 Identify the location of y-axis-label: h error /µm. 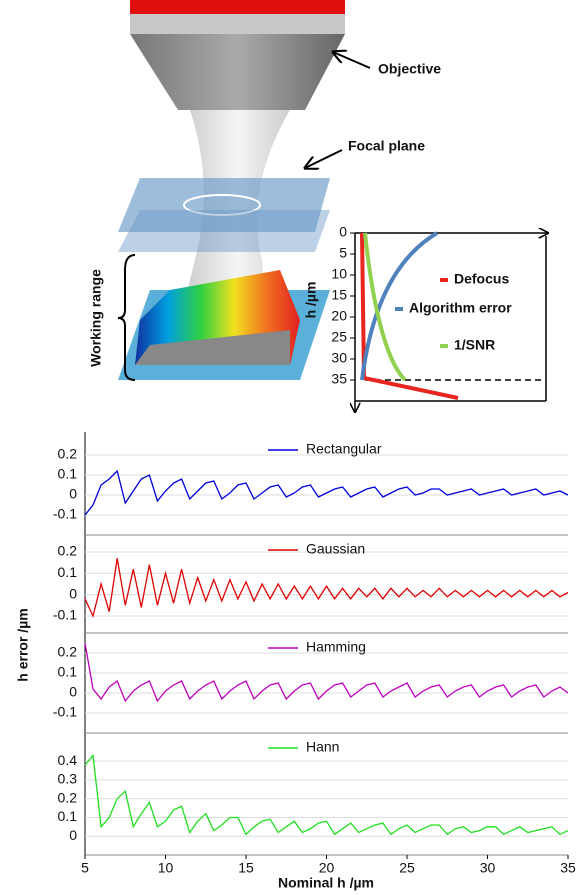
(23, 644).